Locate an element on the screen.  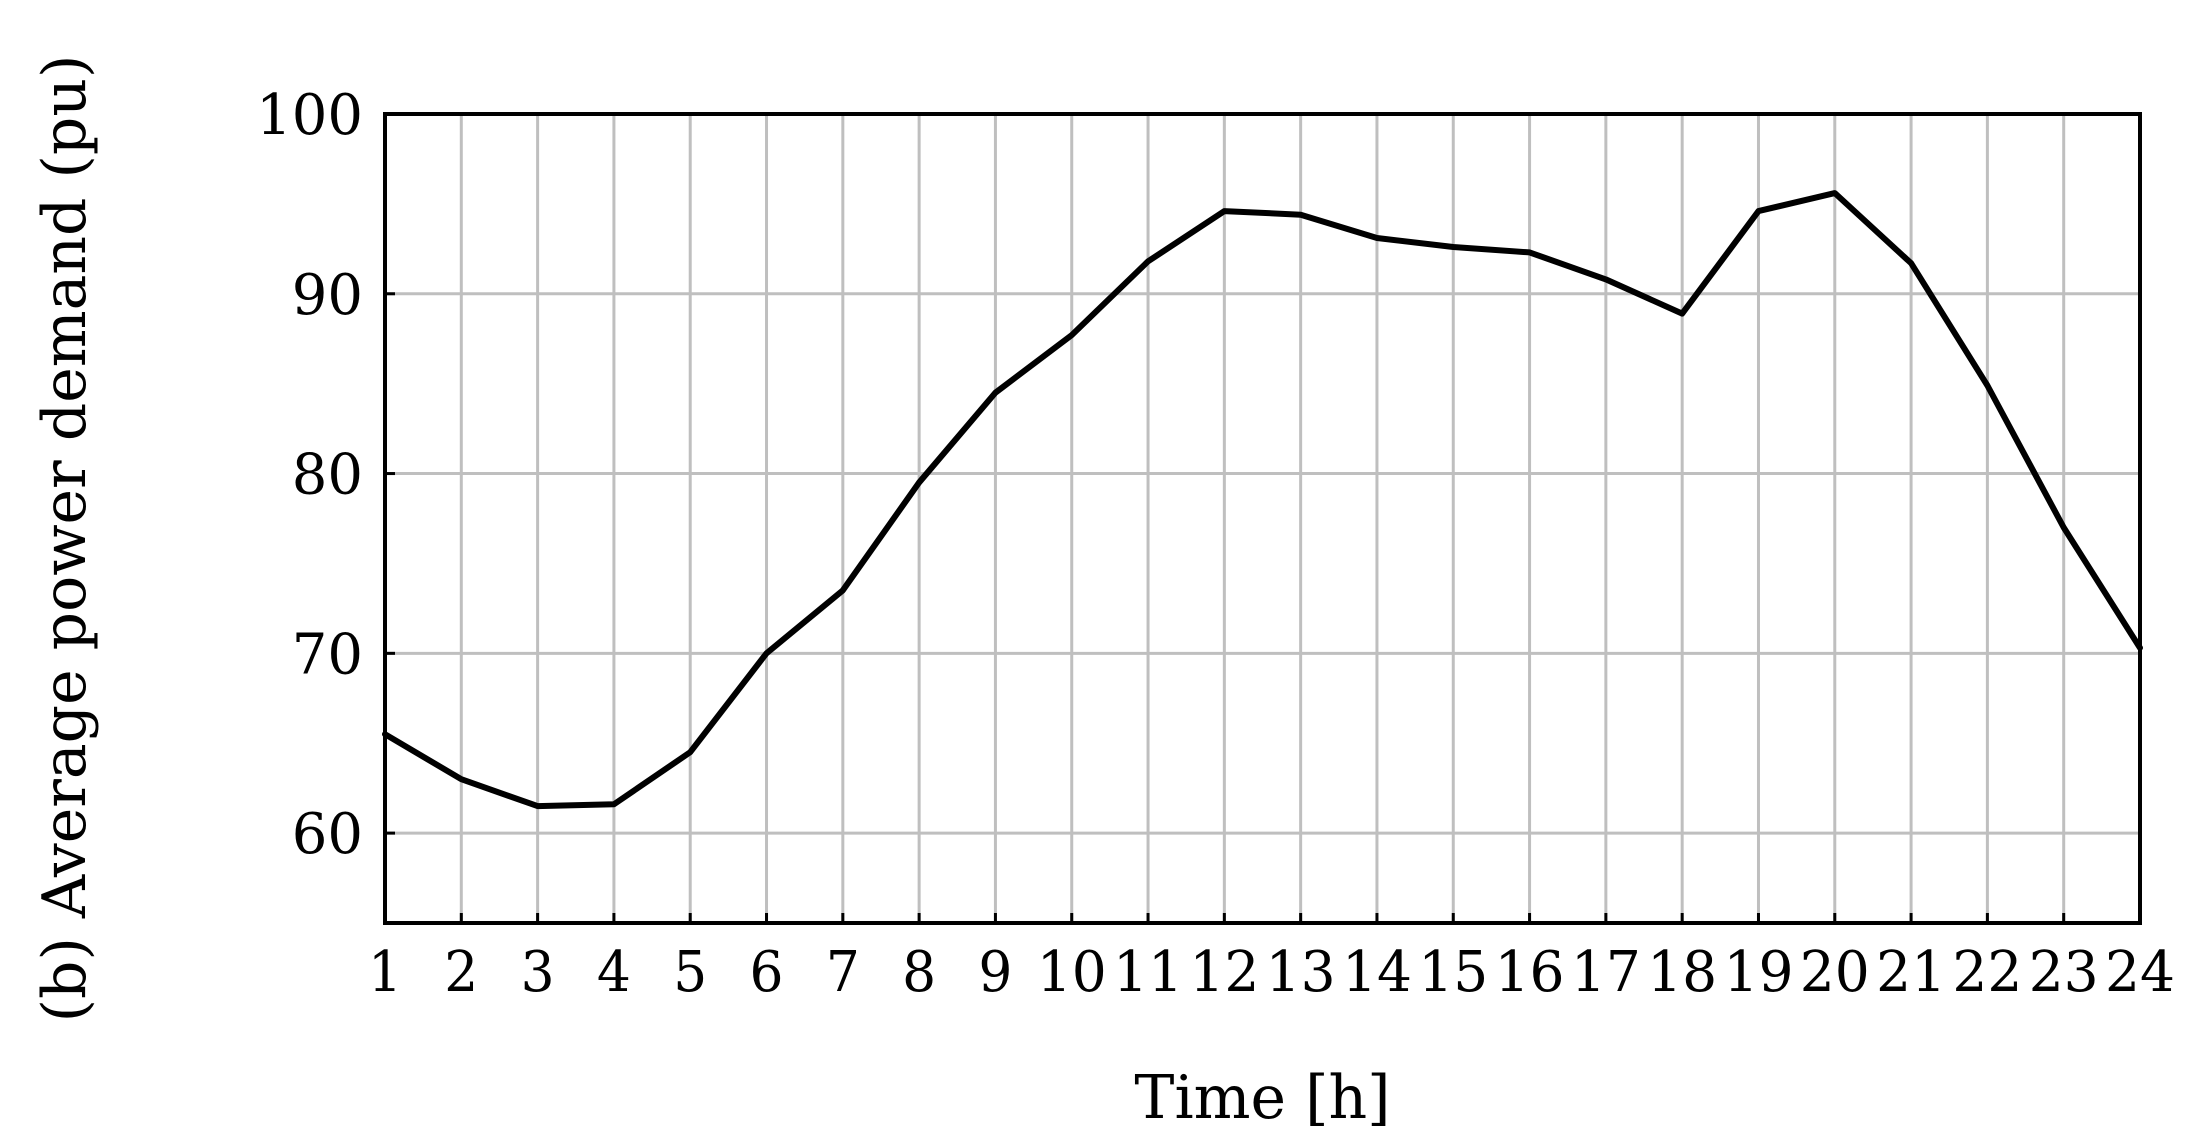
x-tick-label: 14 is located at coordinates (1377, 972).